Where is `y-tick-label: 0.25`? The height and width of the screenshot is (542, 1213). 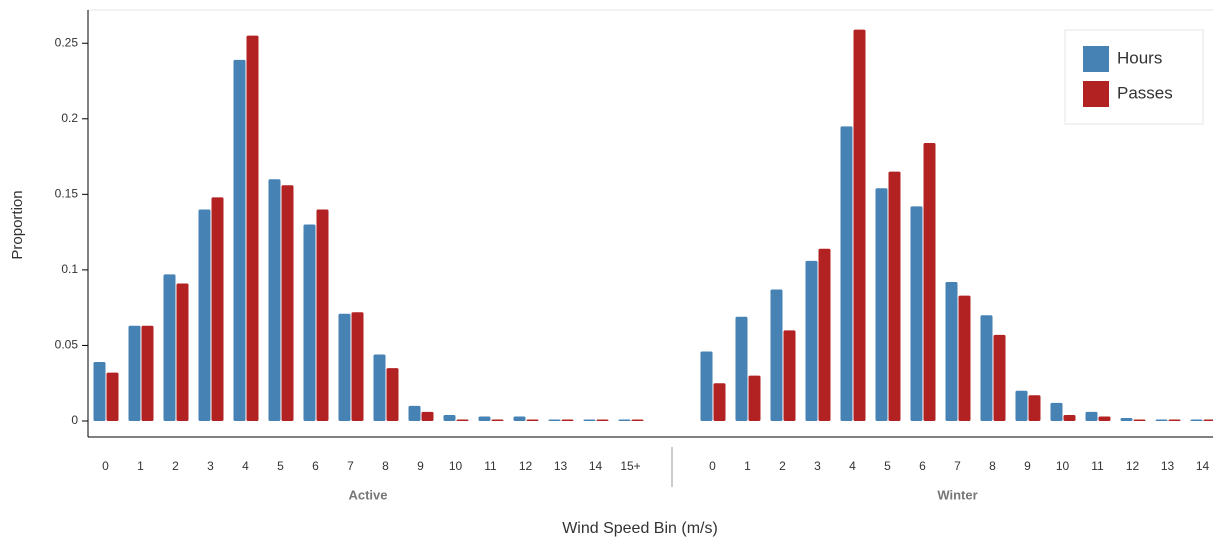
y-tick-label: 0.25 is located at coordinates (67, 42).